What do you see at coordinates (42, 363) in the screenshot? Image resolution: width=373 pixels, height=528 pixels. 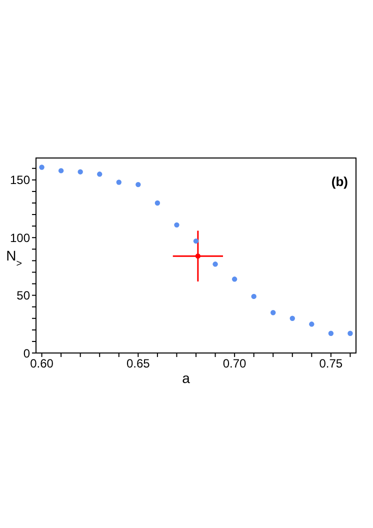 I see `x-tick-label: 0.60` at bounding box center [42, 363].